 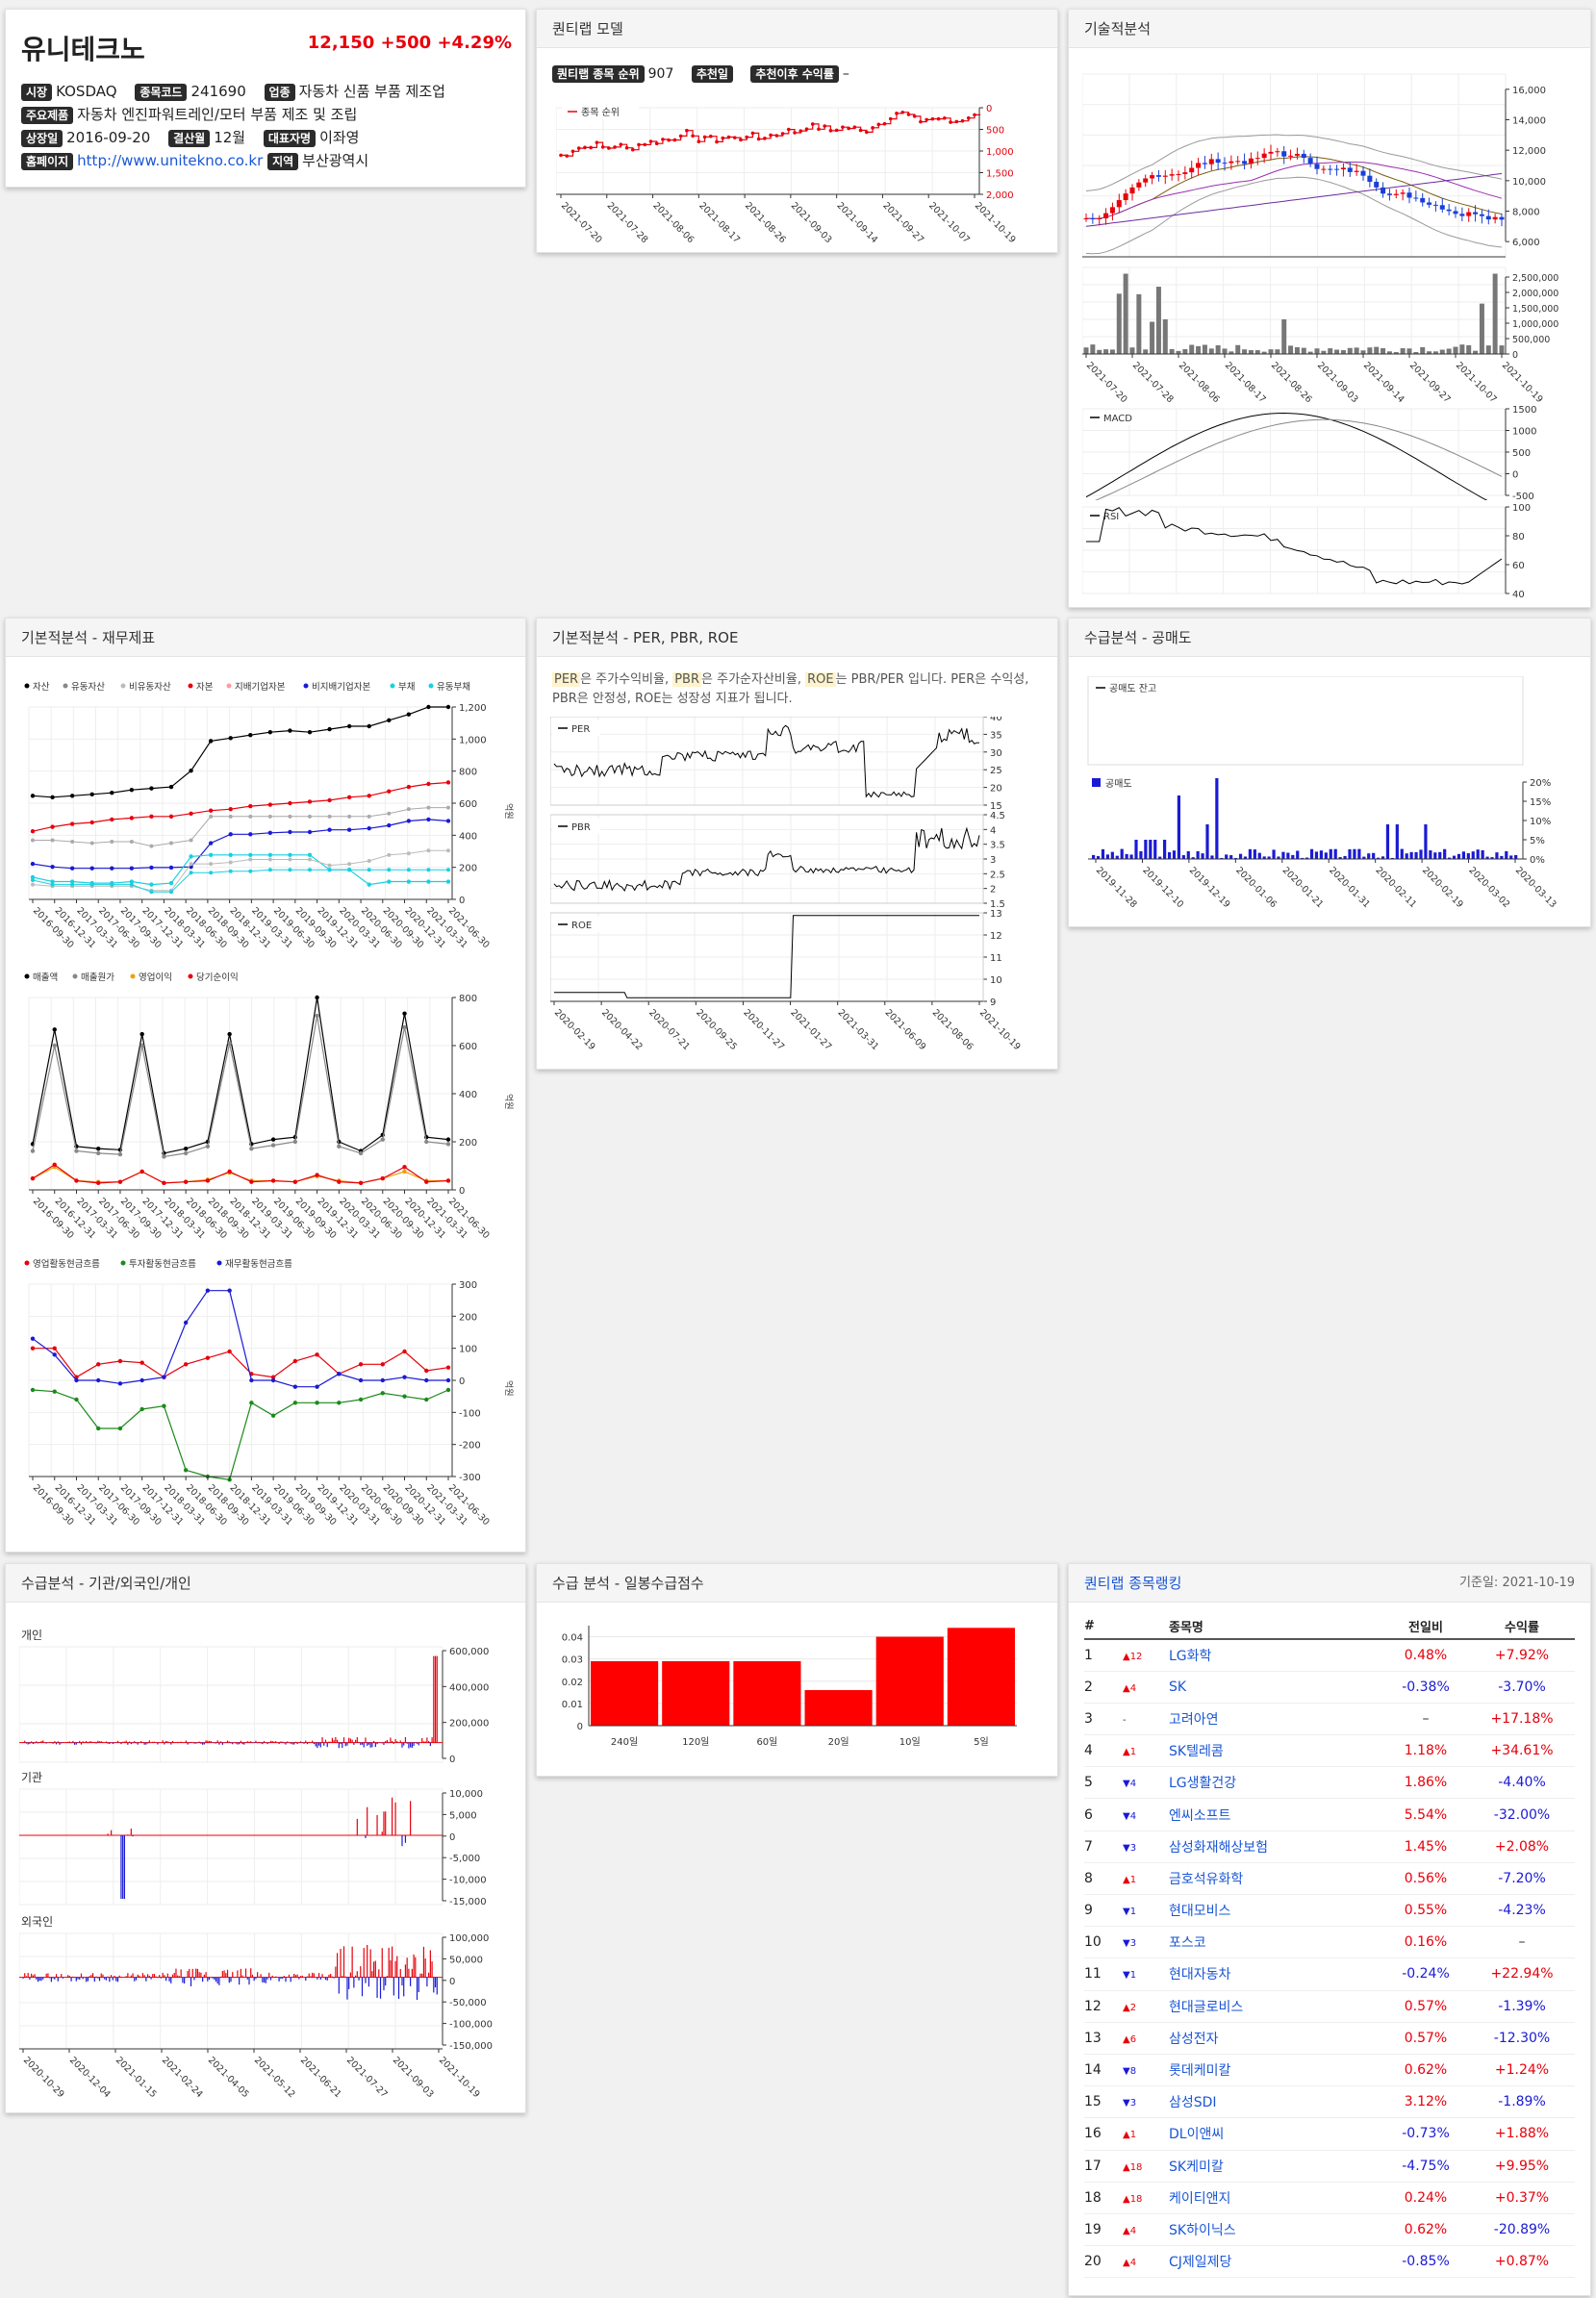 I want to click on inv-xtick-label: 2021-02-24, so click(x=182, y=2077).